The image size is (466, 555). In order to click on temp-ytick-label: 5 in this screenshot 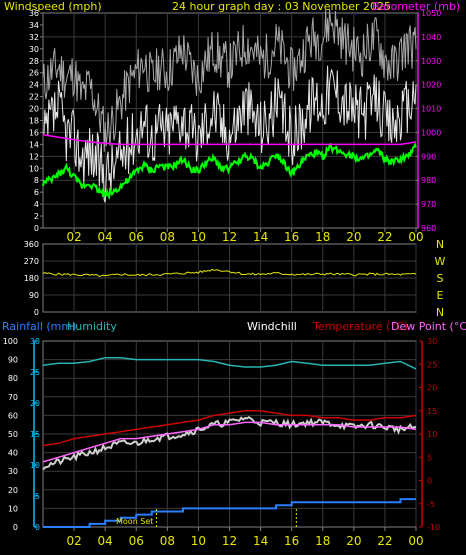, I will do `click(429, 457)`.